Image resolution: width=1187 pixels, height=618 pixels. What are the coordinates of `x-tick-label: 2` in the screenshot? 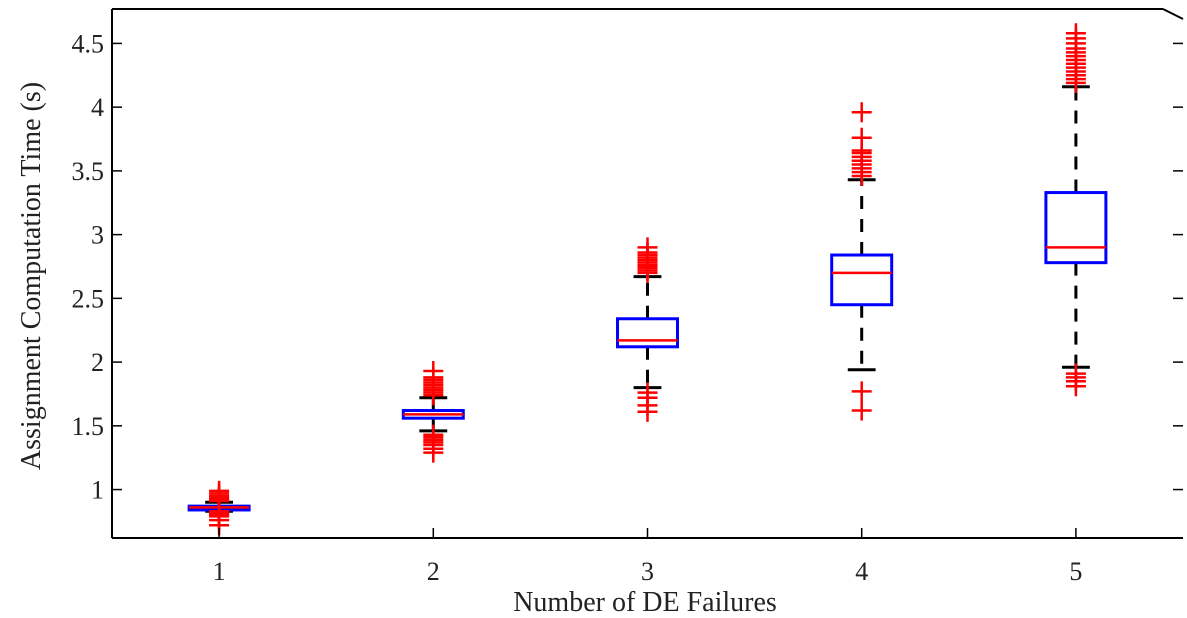 It's located at (433, 571).